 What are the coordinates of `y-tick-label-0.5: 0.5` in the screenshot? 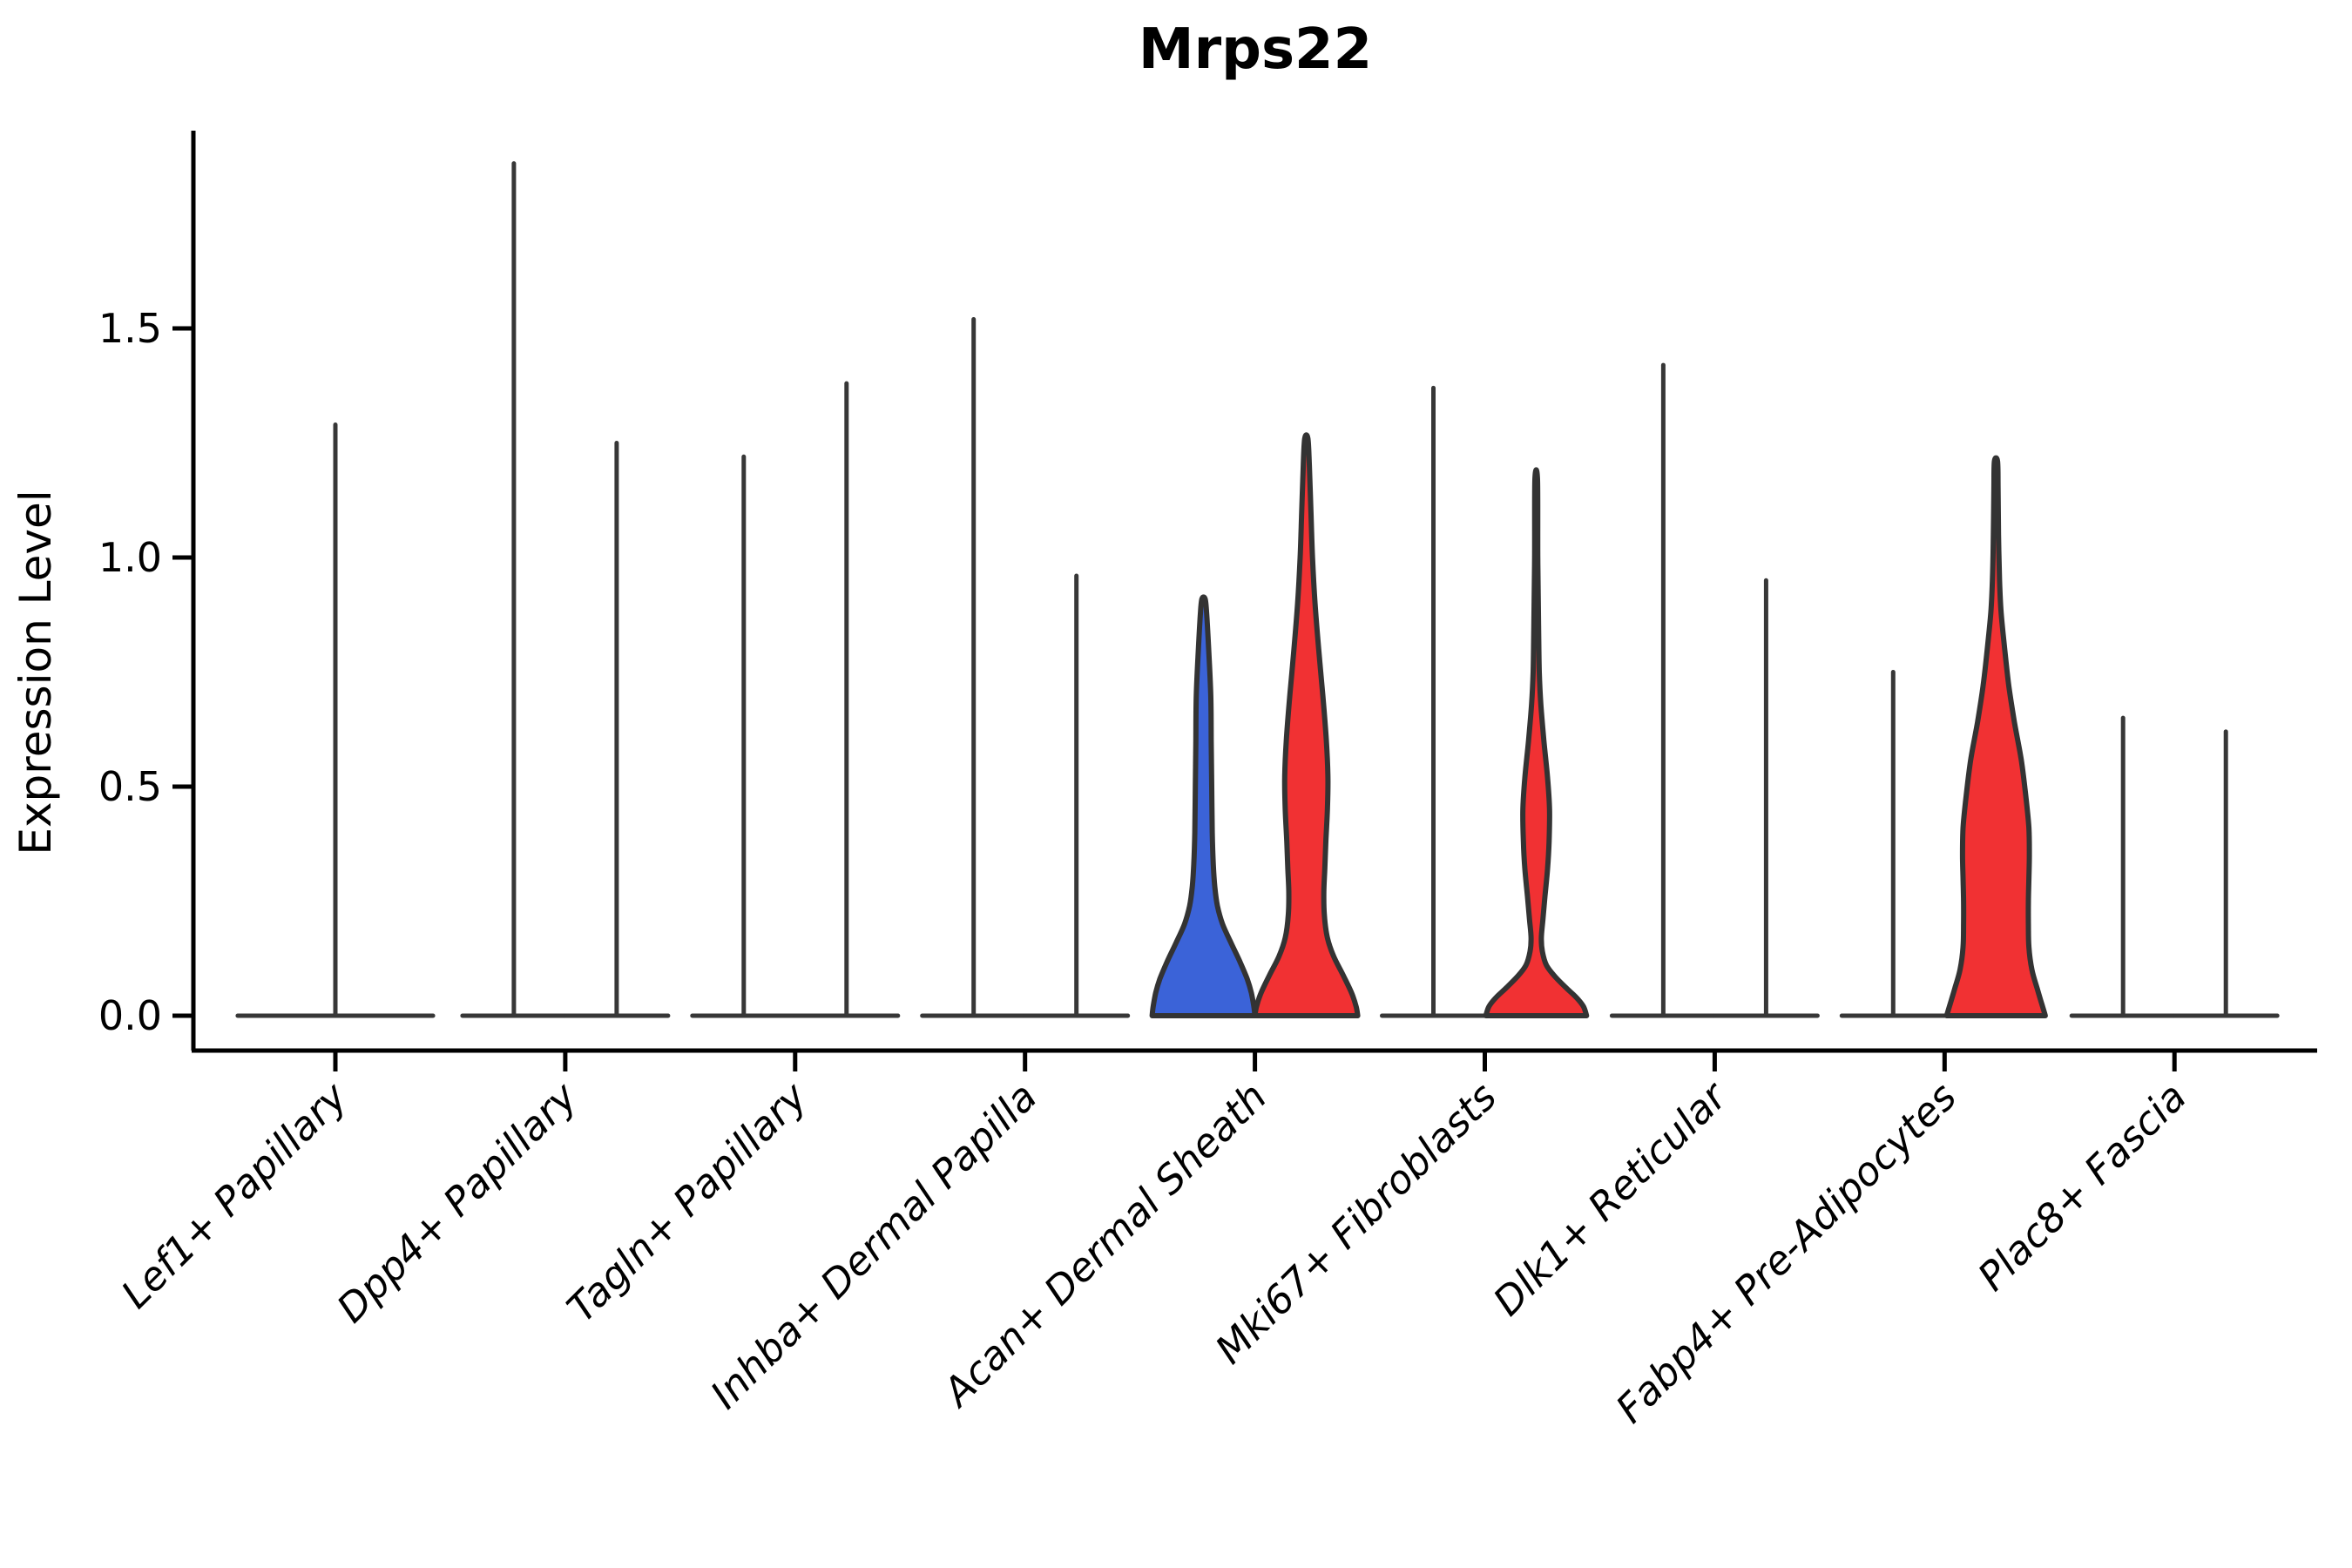 It's located at (130, 786).